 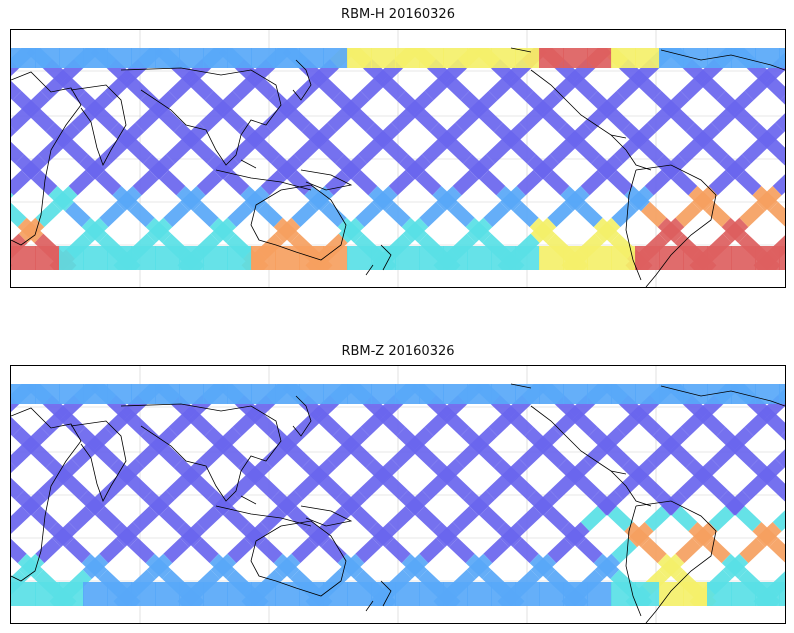 What do you see at coordinates (398, 351) in the screenshot?
I see `panel-title-bottom: RBM-Z 20160326` at bounding box center [398, 351].